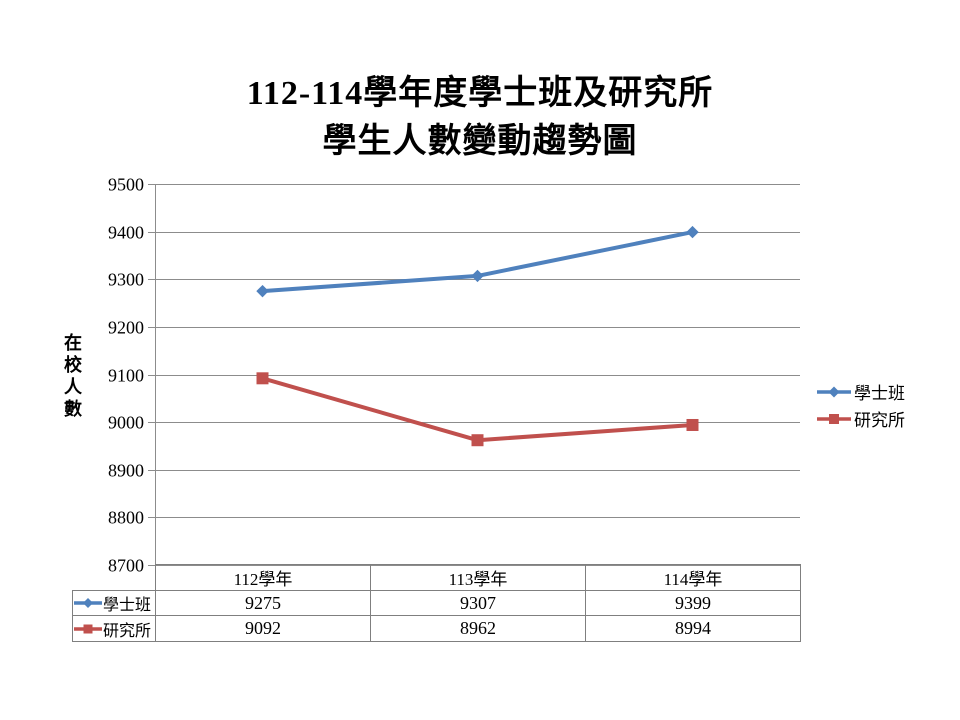 Image resolution: width=960 pixels, height=720 pixels. Describe the element at coordinates (478, 603) in the screenshot. I see `bachelor-value-113: 9307` at that location.